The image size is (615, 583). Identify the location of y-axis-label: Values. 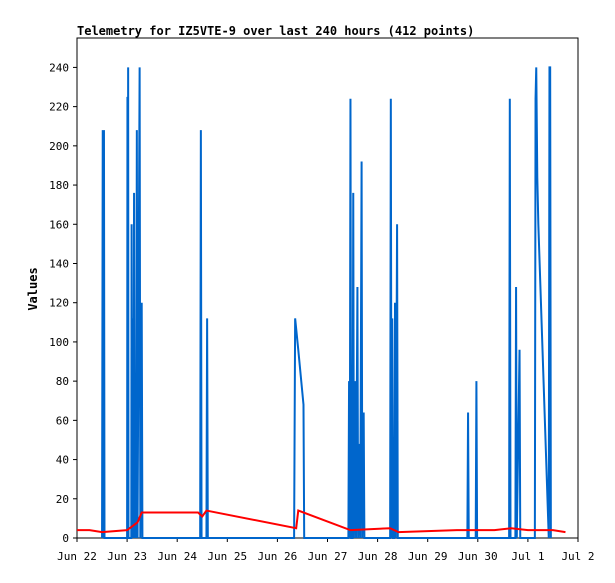
(33, 288).